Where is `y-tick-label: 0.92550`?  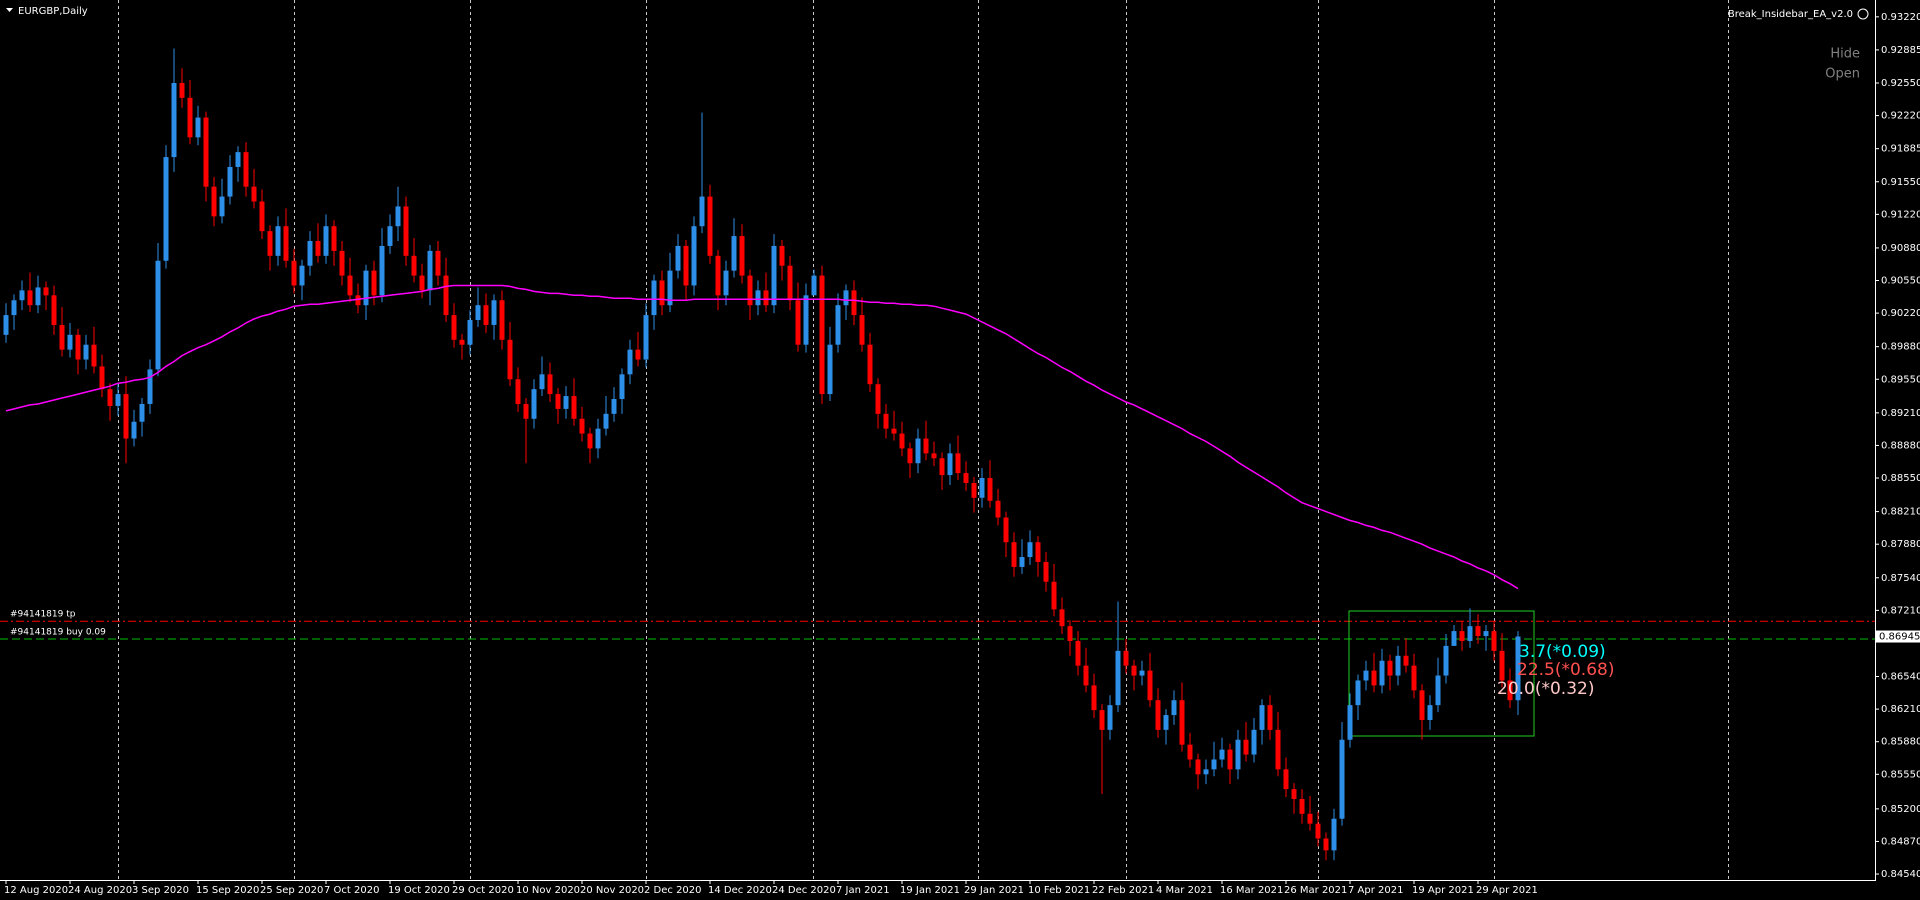 y-tick-label: 0.92550 is located at coordinates (1900, 83).